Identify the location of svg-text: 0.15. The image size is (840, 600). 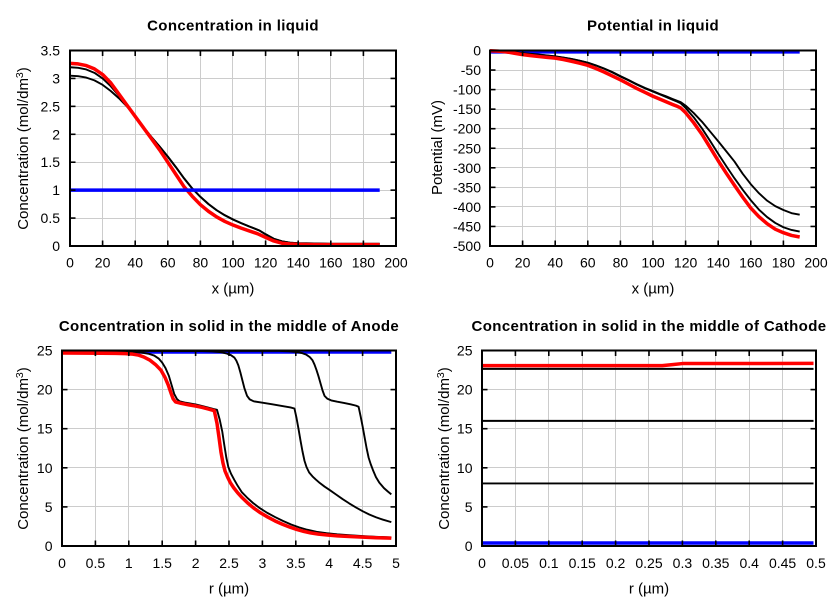
(582, 563).